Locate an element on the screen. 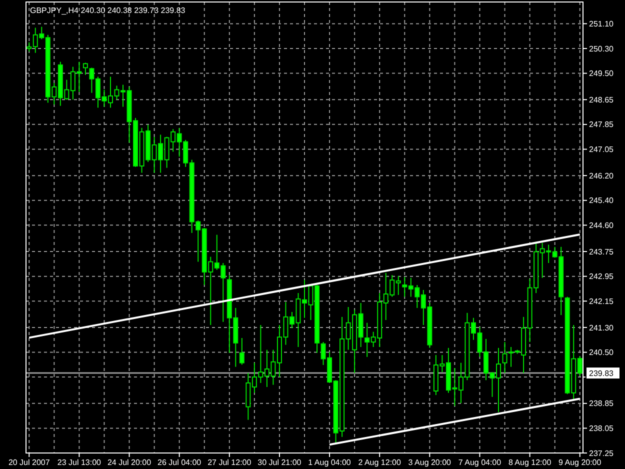  y-tick-label: 248.65 is located at coordinates (601, 99).